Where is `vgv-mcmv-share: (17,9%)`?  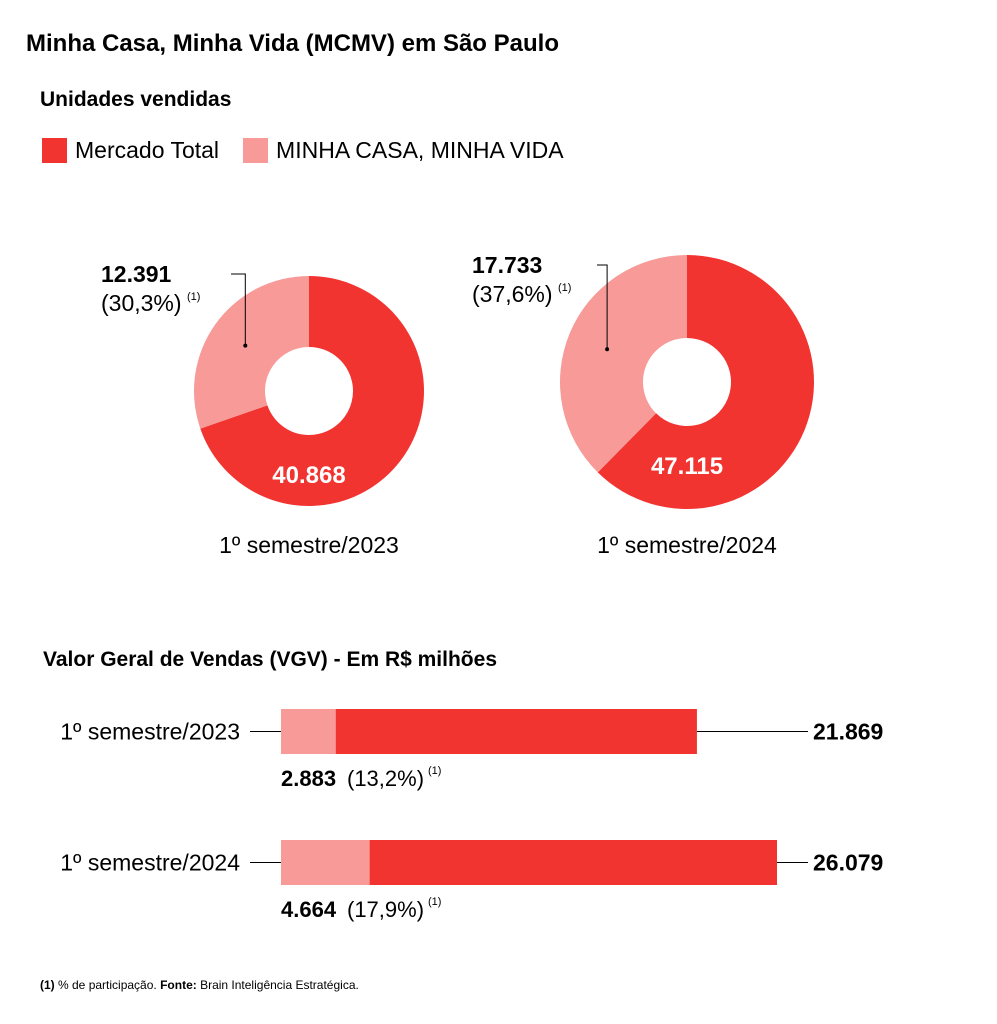 vgv-mcmv-share: (17,9%) is located at coordinates (385, 909).